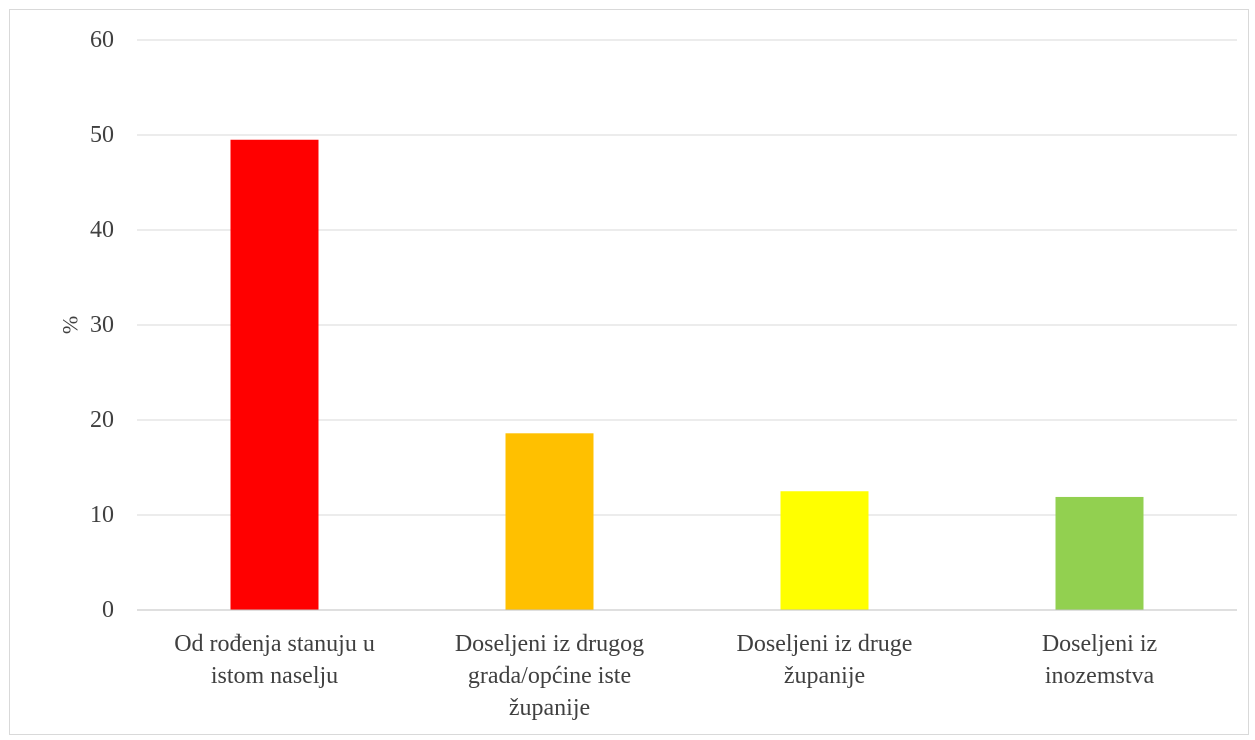 The height and width of the screenshot is (740, 1255). I want to click on y-tick-label: 30, so click(102, 325).